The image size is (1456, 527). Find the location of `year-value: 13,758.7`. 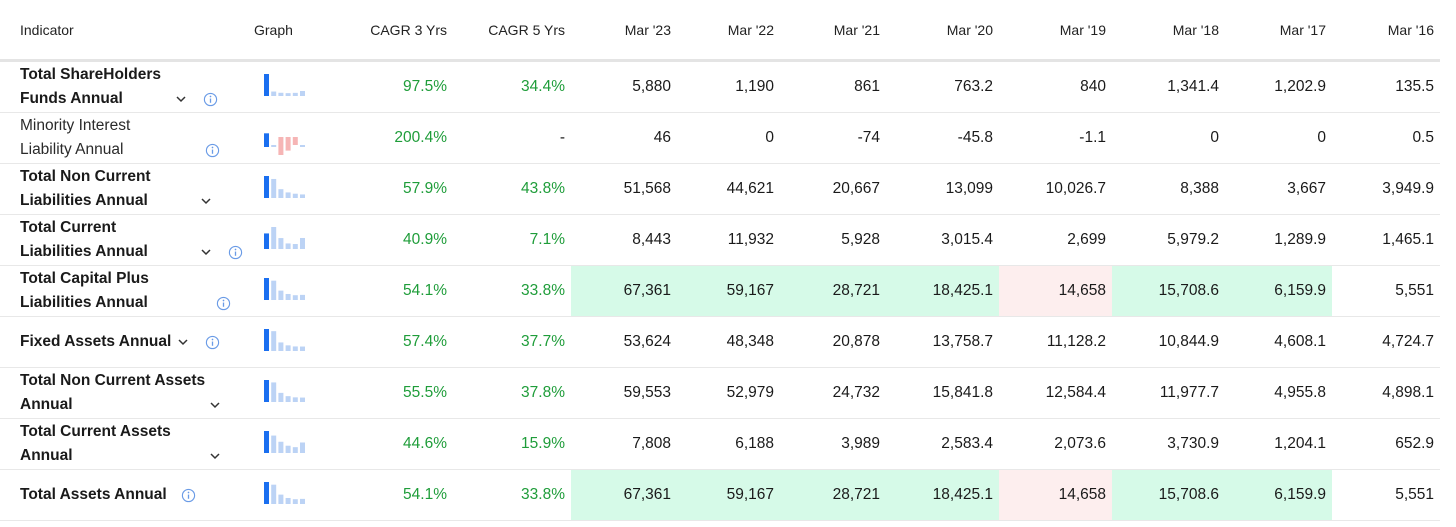

year-value: 13,758.7 is located at coordinates (942, 342).